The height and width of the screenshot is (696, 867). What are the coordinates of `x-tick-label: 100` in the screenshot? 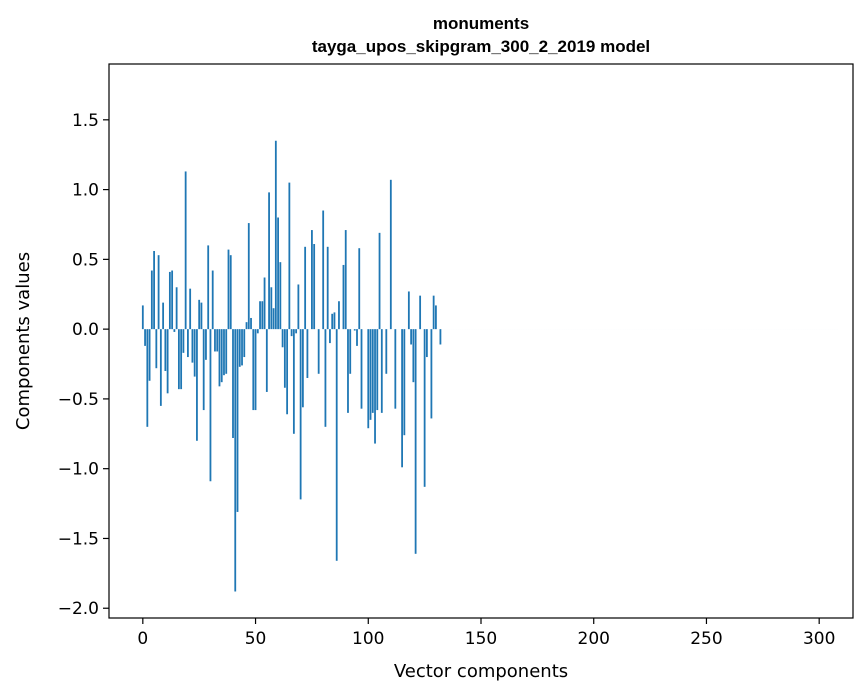 It's located at (368, 639).